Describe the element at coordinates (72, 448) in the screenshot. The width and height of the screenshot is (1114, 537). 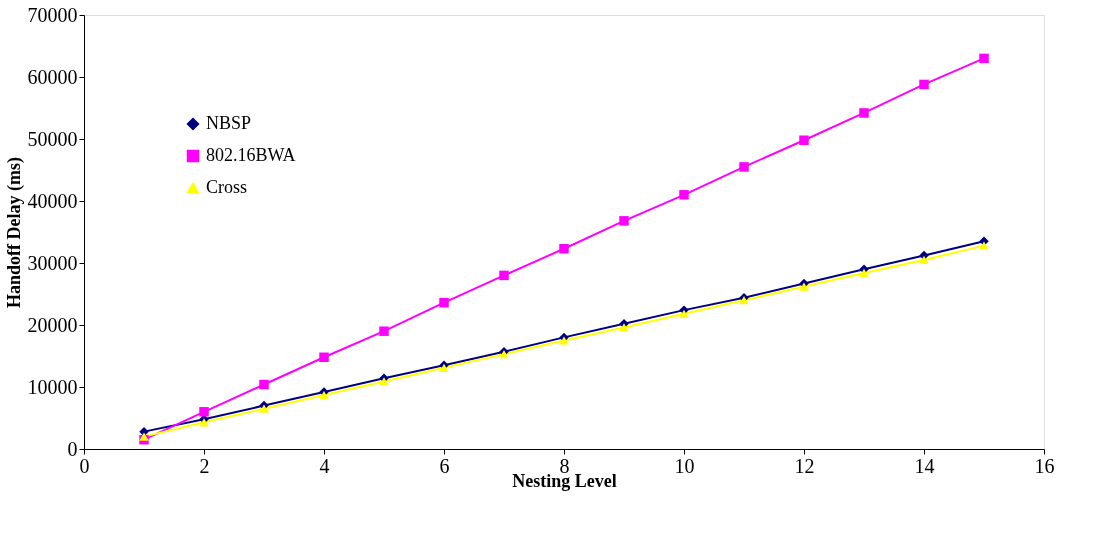
I see `y-tick-label: 0` at that location.